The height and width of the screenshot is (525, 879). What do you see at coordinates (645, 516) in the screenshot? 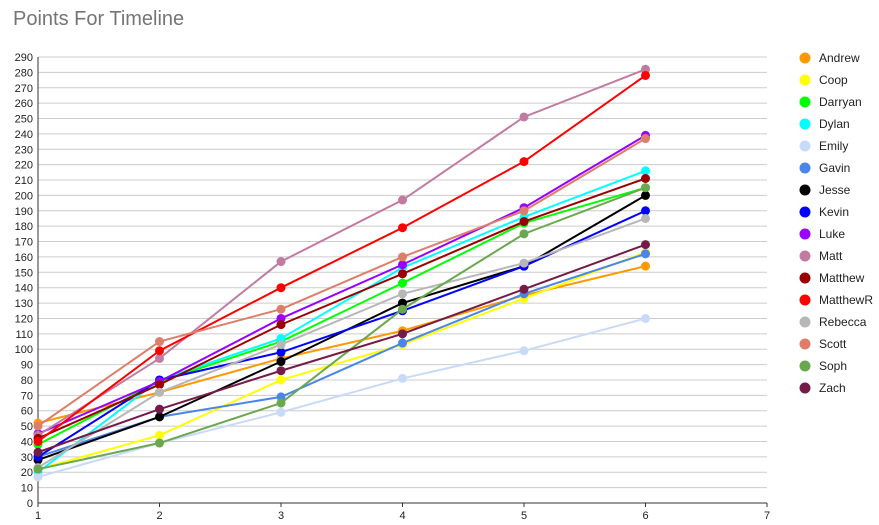
I see `x-tick-label: 6` at bounding box center [645, 516].